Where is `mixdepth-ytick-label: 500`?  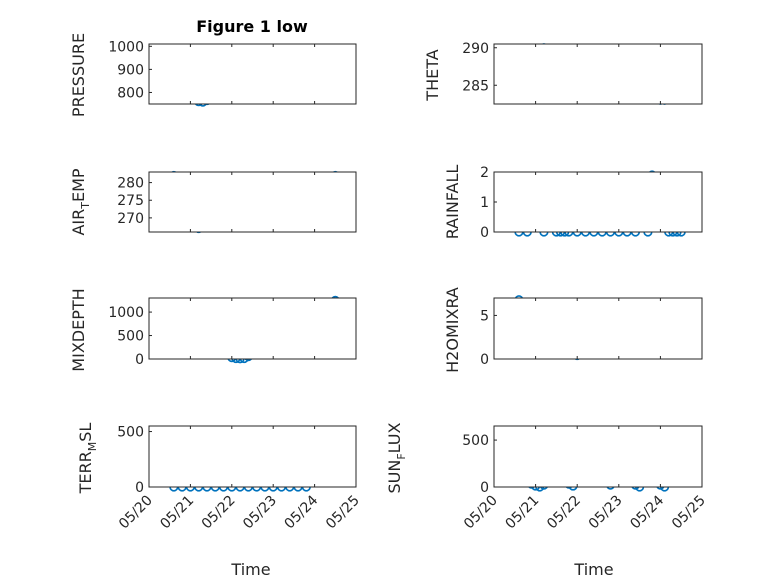 mixdepth-ytick-label: 500 is located at coordinates (130, 337).